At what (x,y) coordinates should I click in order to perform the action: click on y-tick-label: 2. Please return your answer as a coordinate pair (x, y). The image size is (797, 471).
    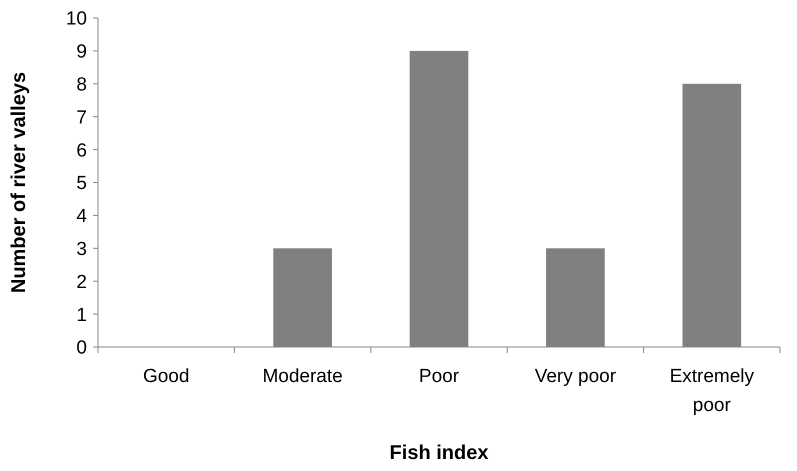
    Looking at the image, I should click on (81, 282).